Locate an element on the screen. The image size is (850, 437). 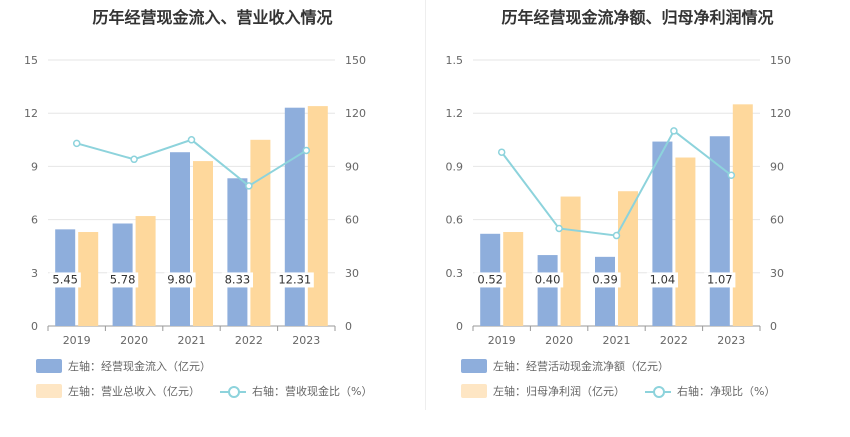
legend-item-revenue: 左轴：营业总收入（亿元） is located at coordinates (118, 391).